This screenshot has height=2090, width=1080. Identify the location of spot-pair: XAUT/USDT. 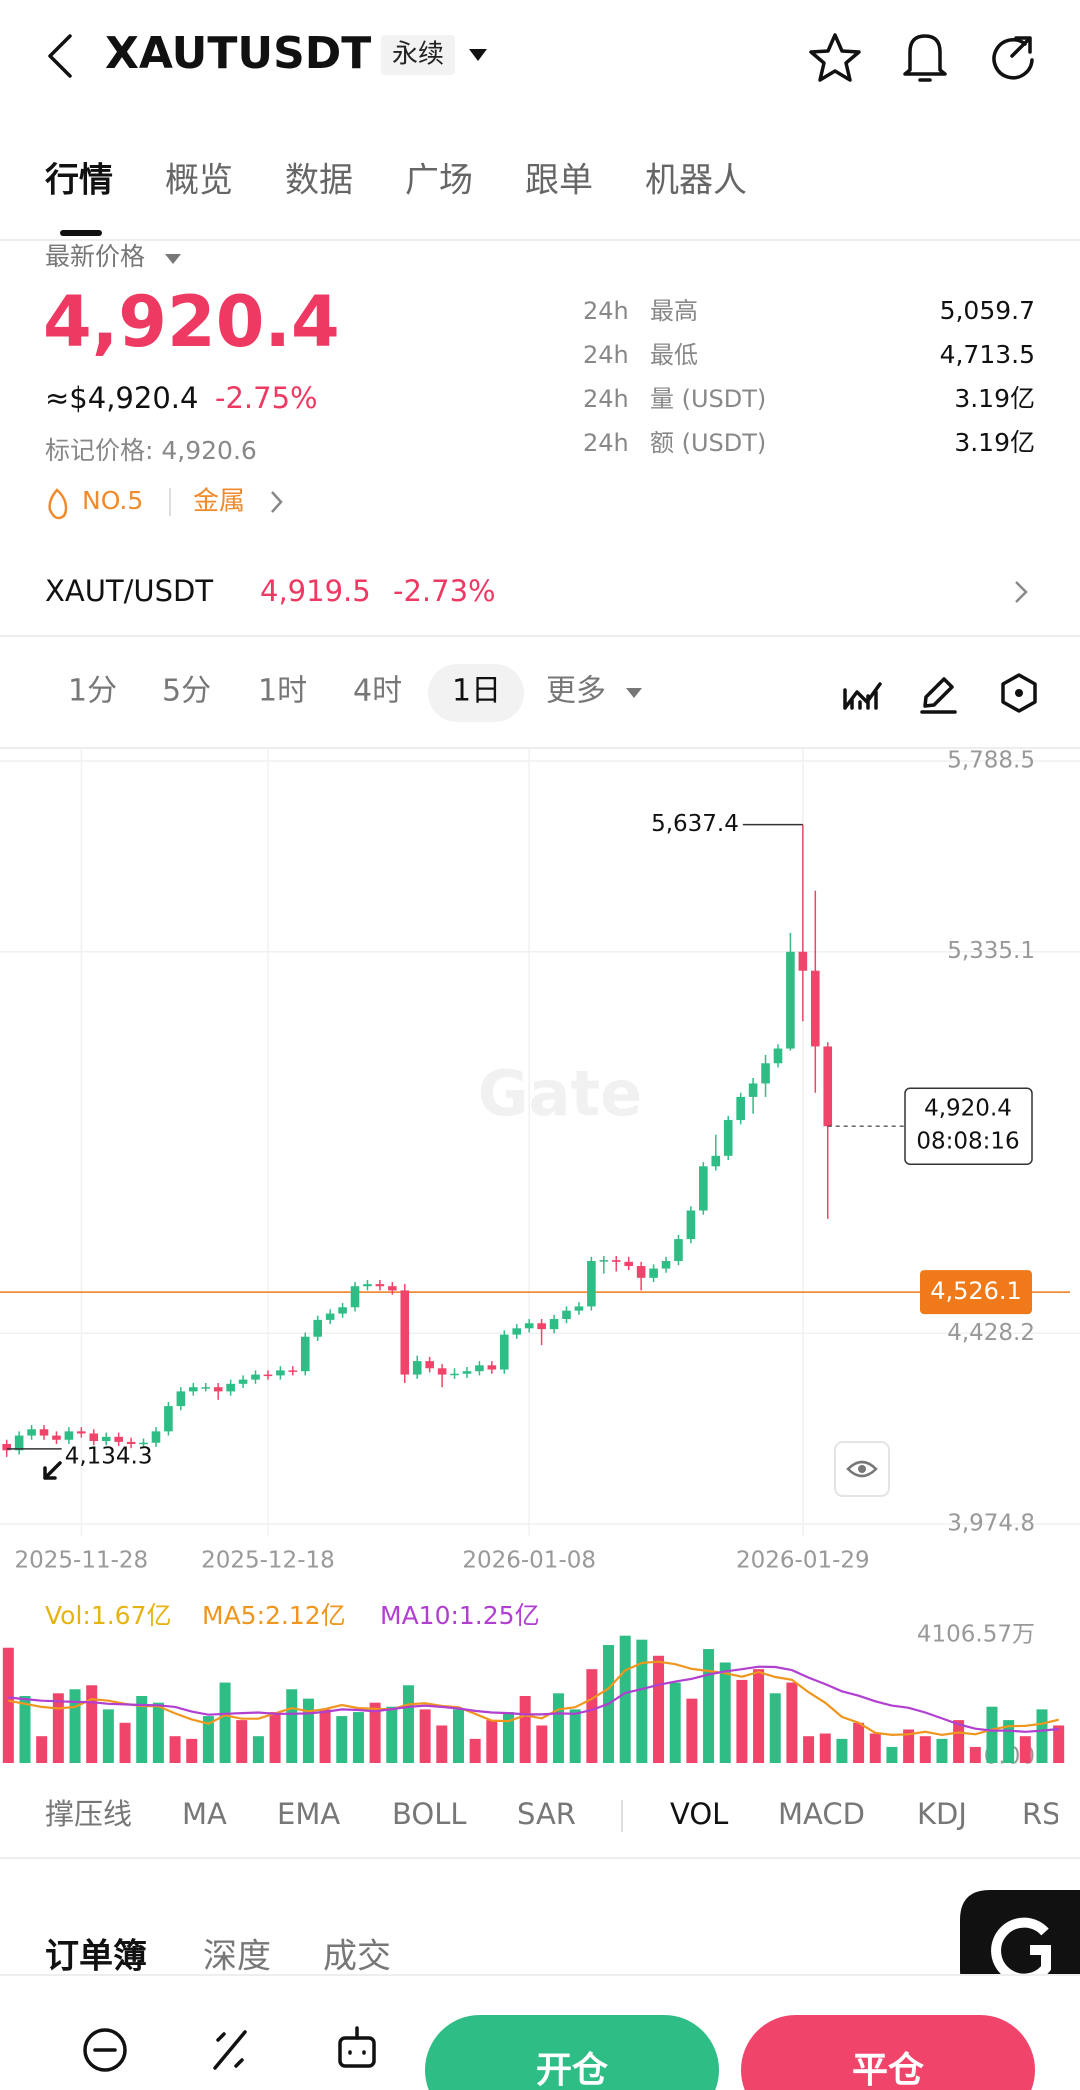
(129, 591).